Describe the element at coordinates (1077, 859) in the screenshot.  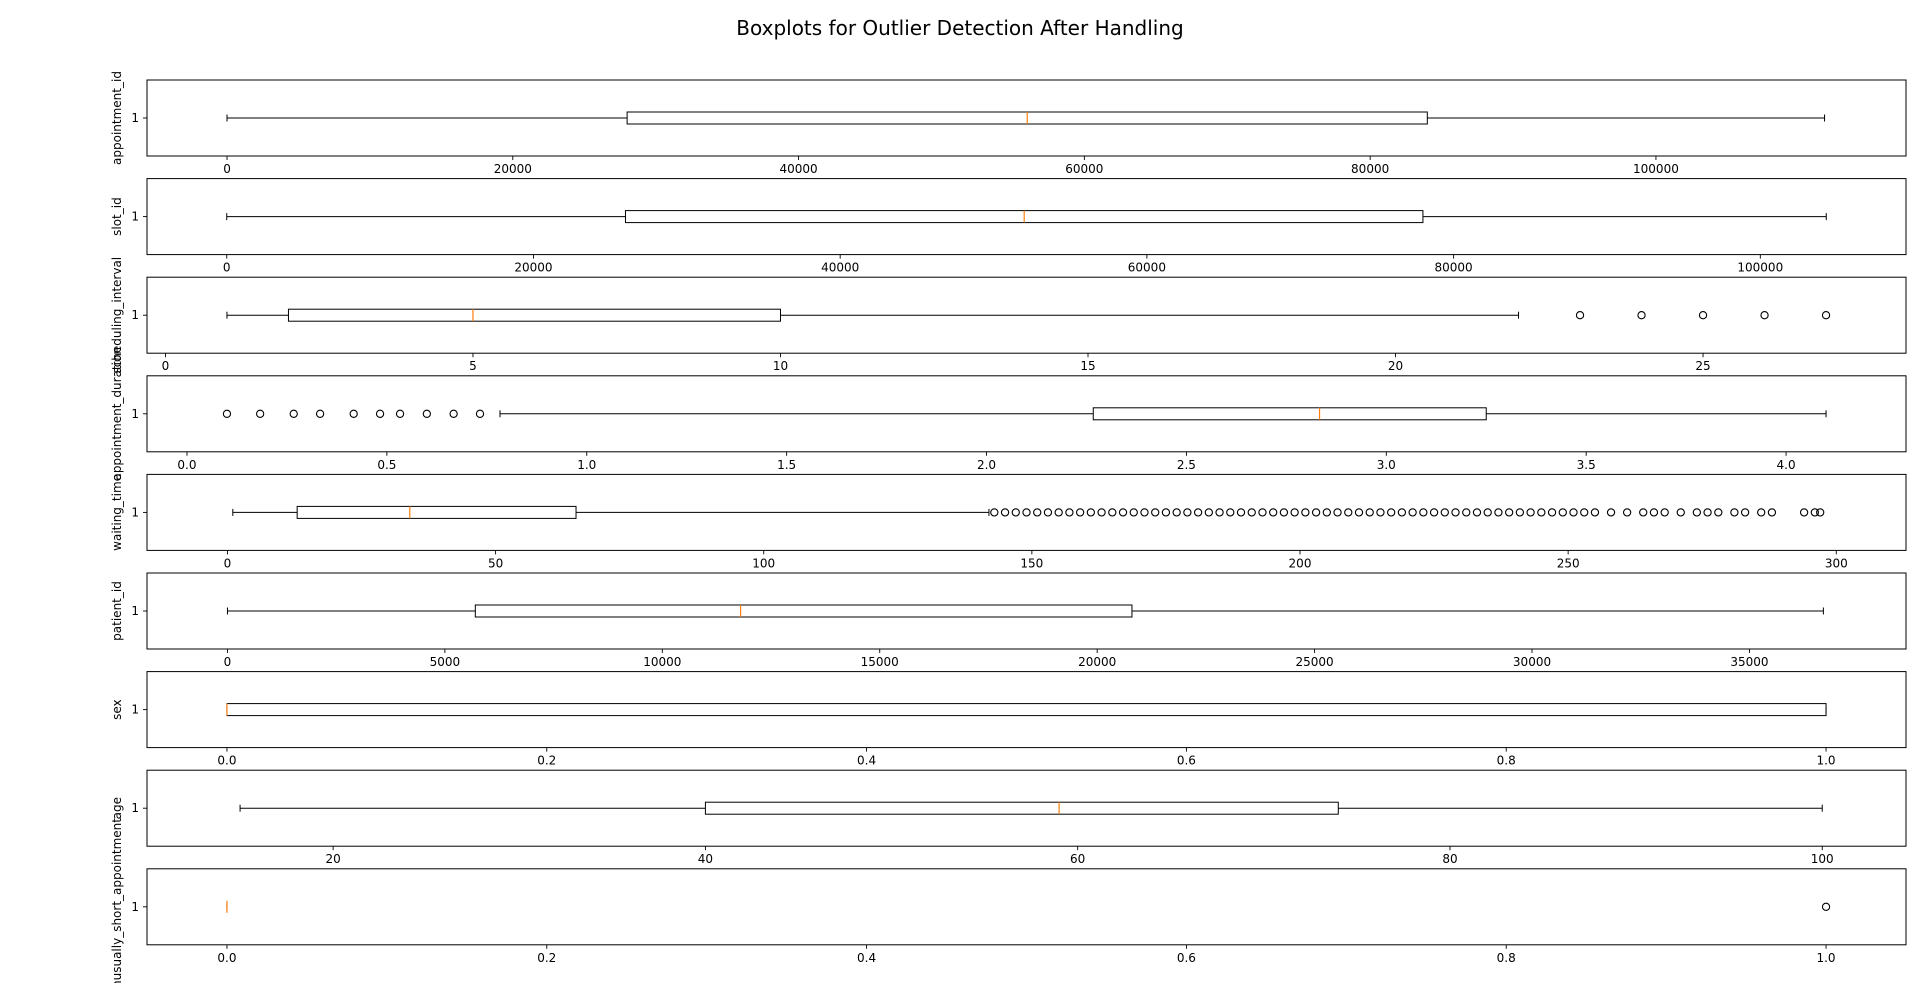
I see `x-tick-label: 60` at that location.